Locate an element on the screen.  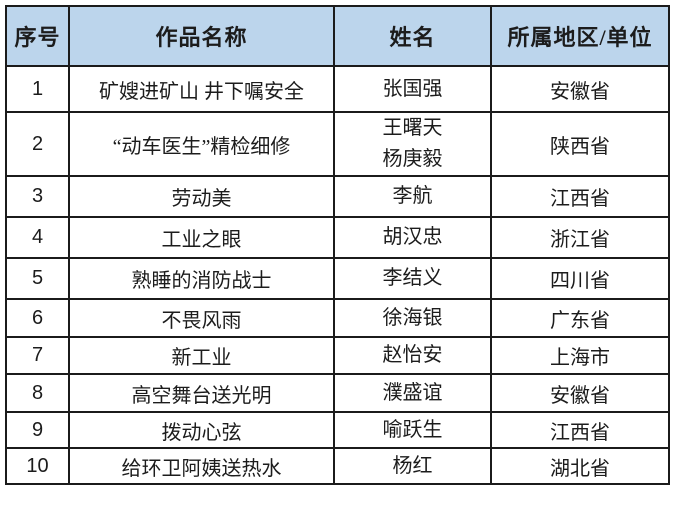
cell-title: 矿嫂进矿山 井下嘱安全 is located at coordinates (201, 89).